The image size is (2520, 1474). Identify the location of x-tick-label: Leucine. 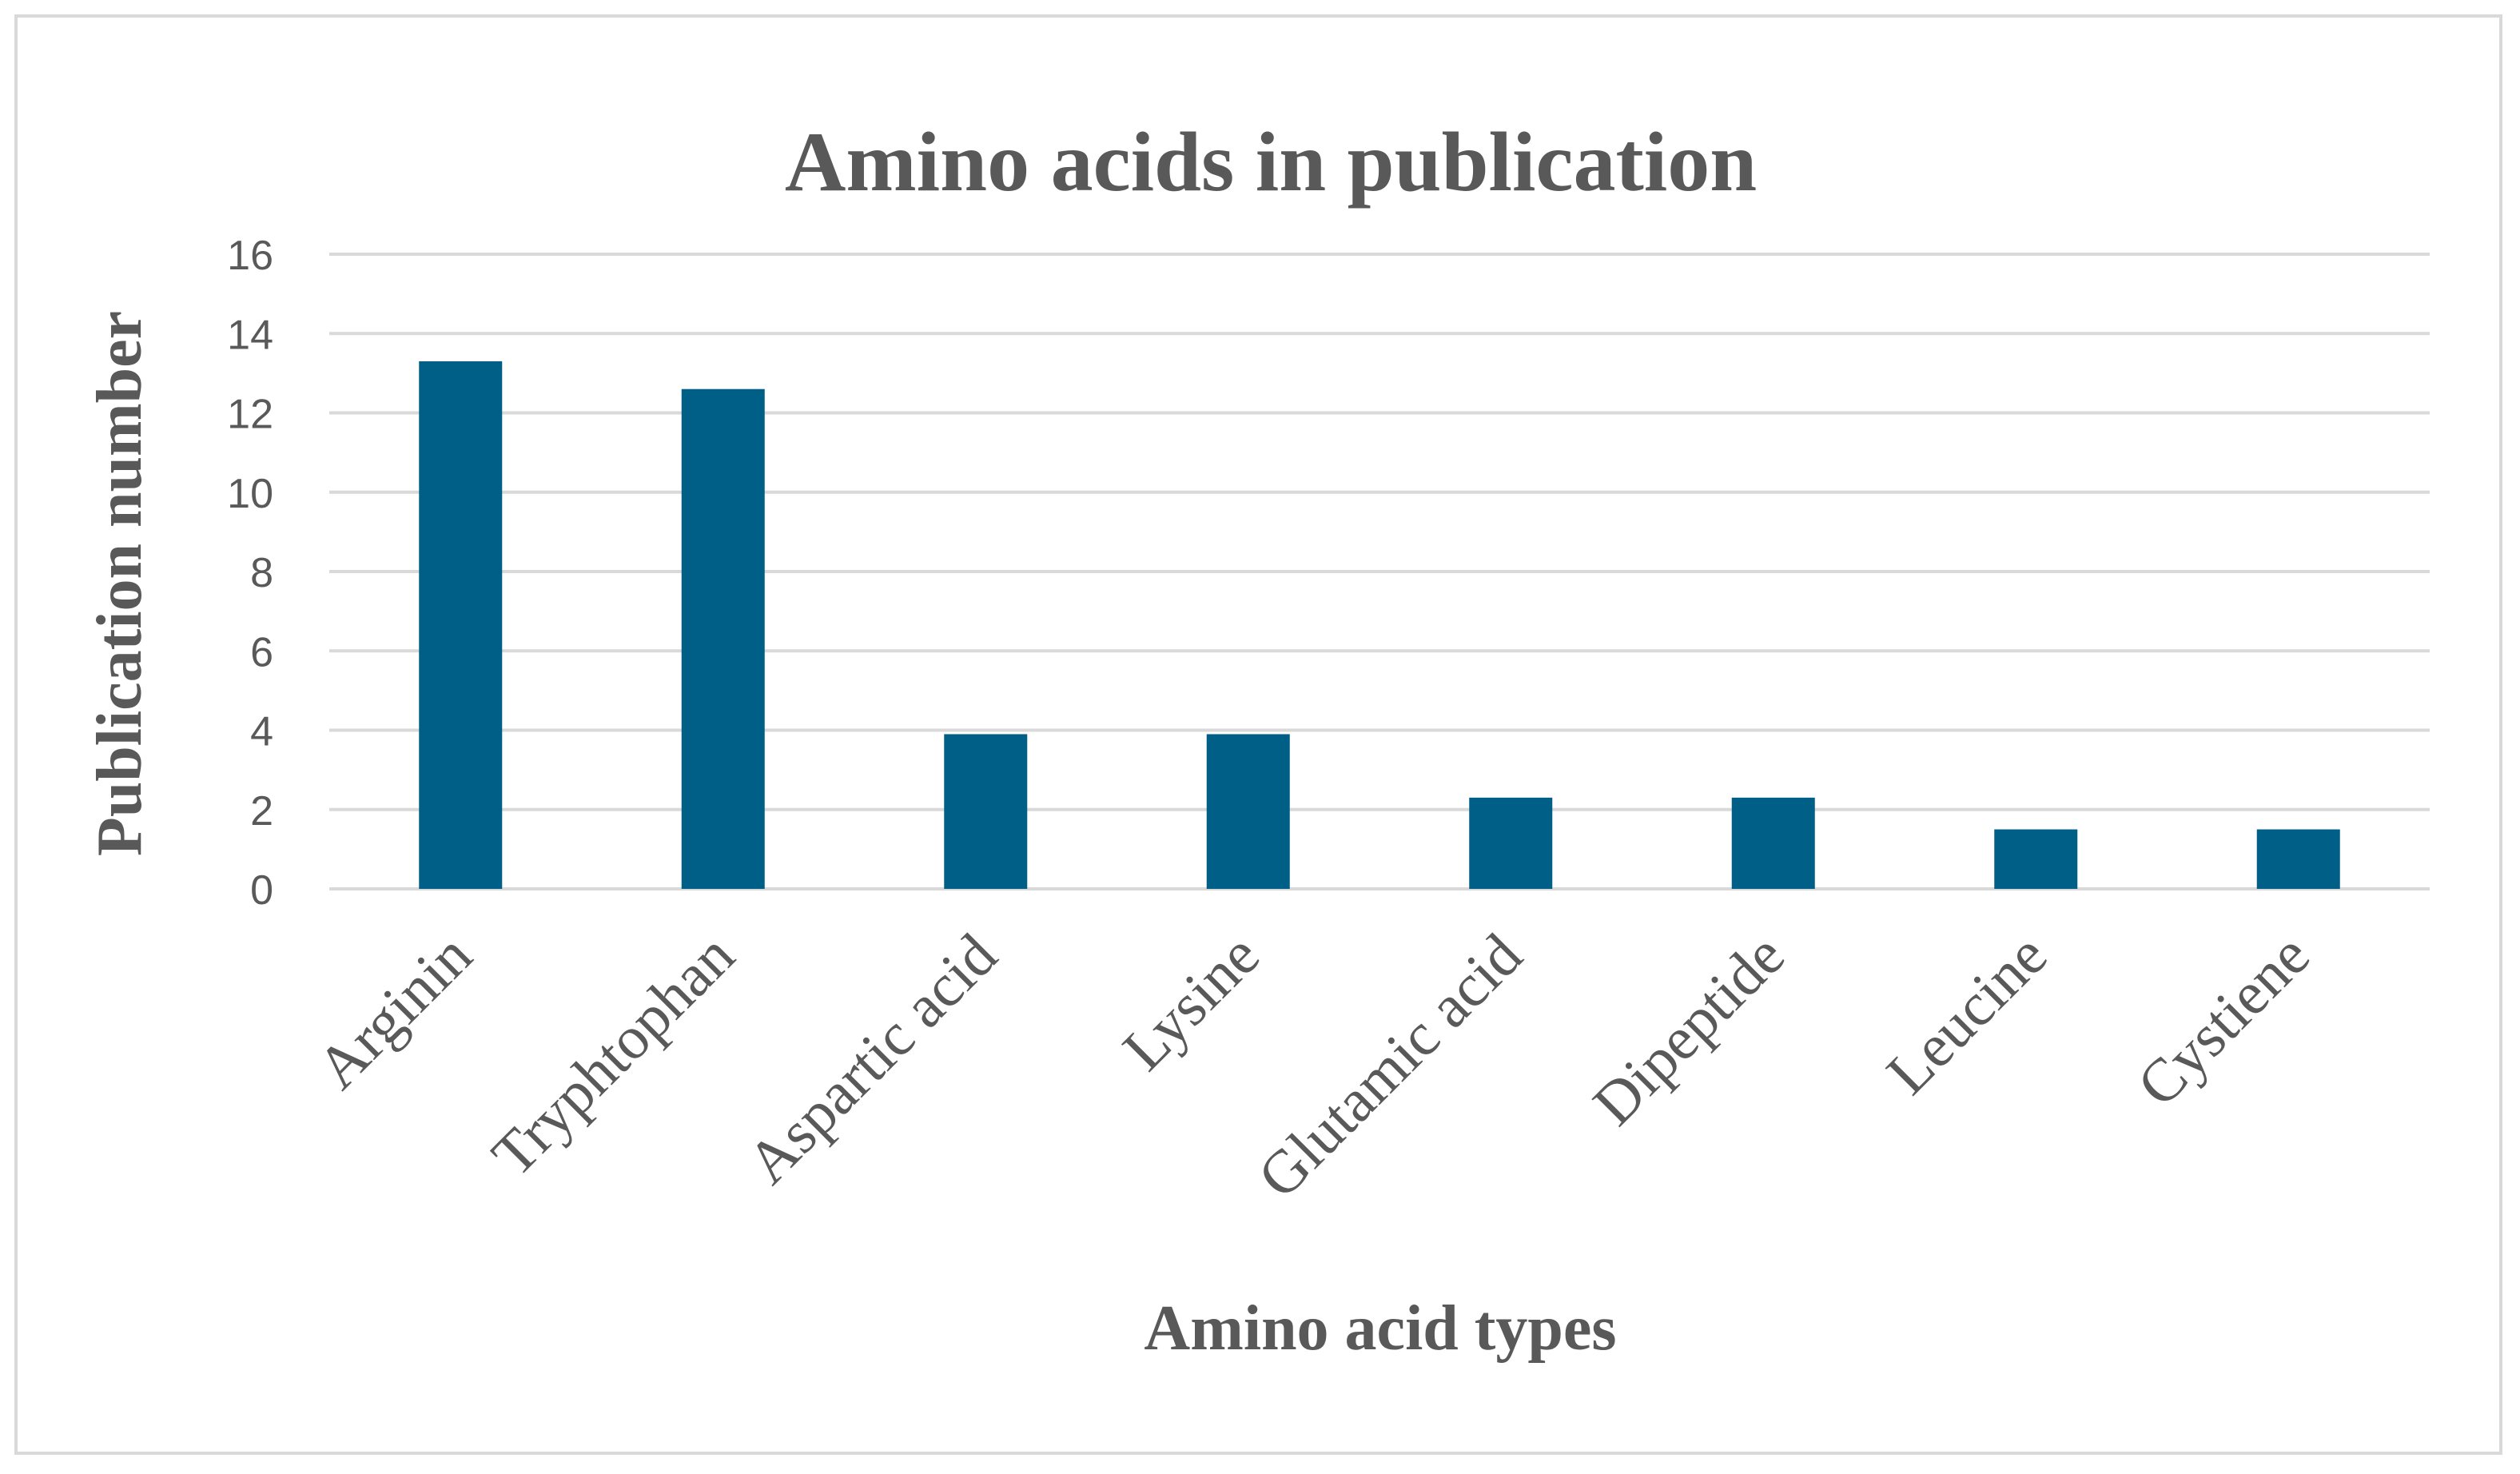
(1967, 1014).